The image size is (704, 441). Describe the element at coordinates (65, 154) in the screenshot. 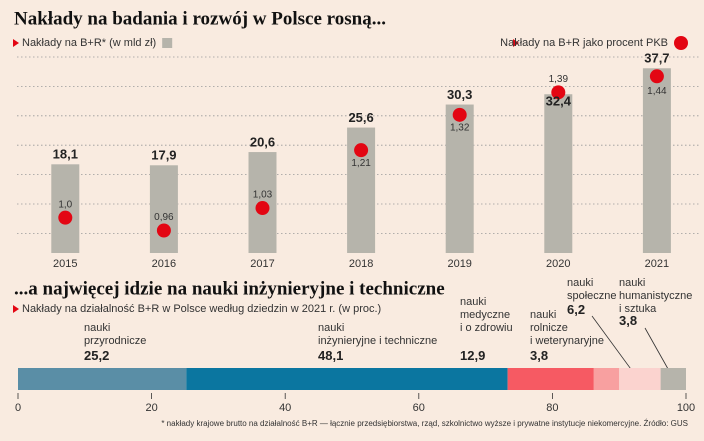

I see `data-label: 18,1` at that location.